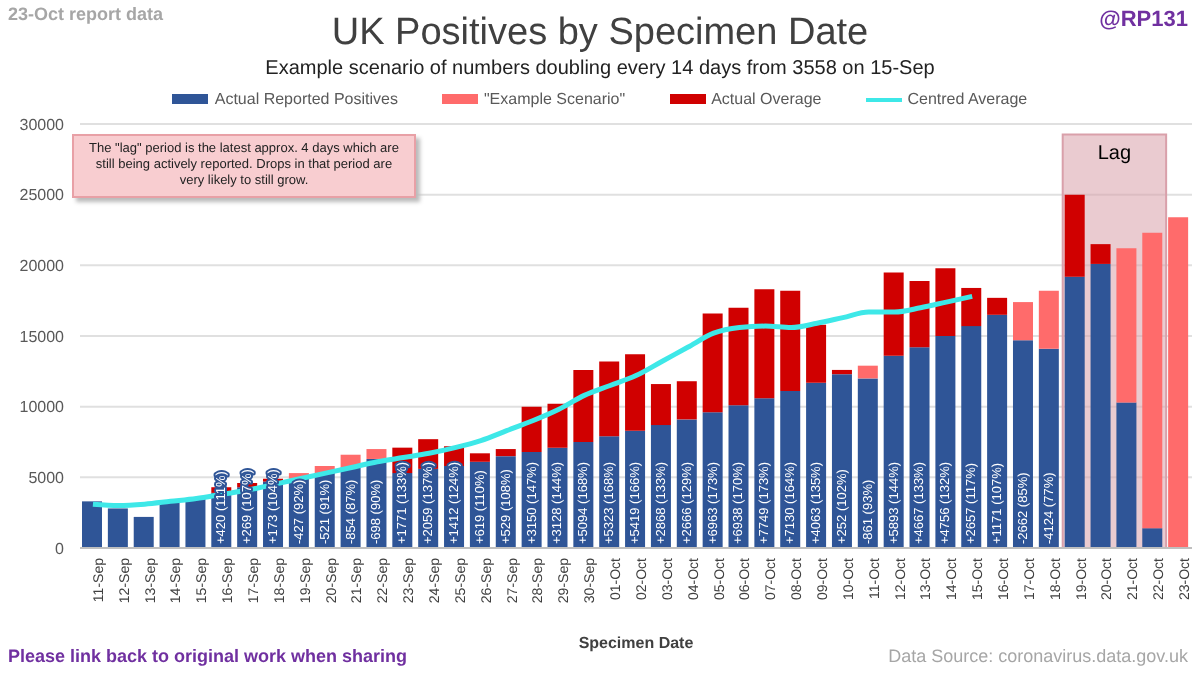  Describe the element at coordinates (60, 548) in the screenshot. I see `y-tick-label: 0` at that location.